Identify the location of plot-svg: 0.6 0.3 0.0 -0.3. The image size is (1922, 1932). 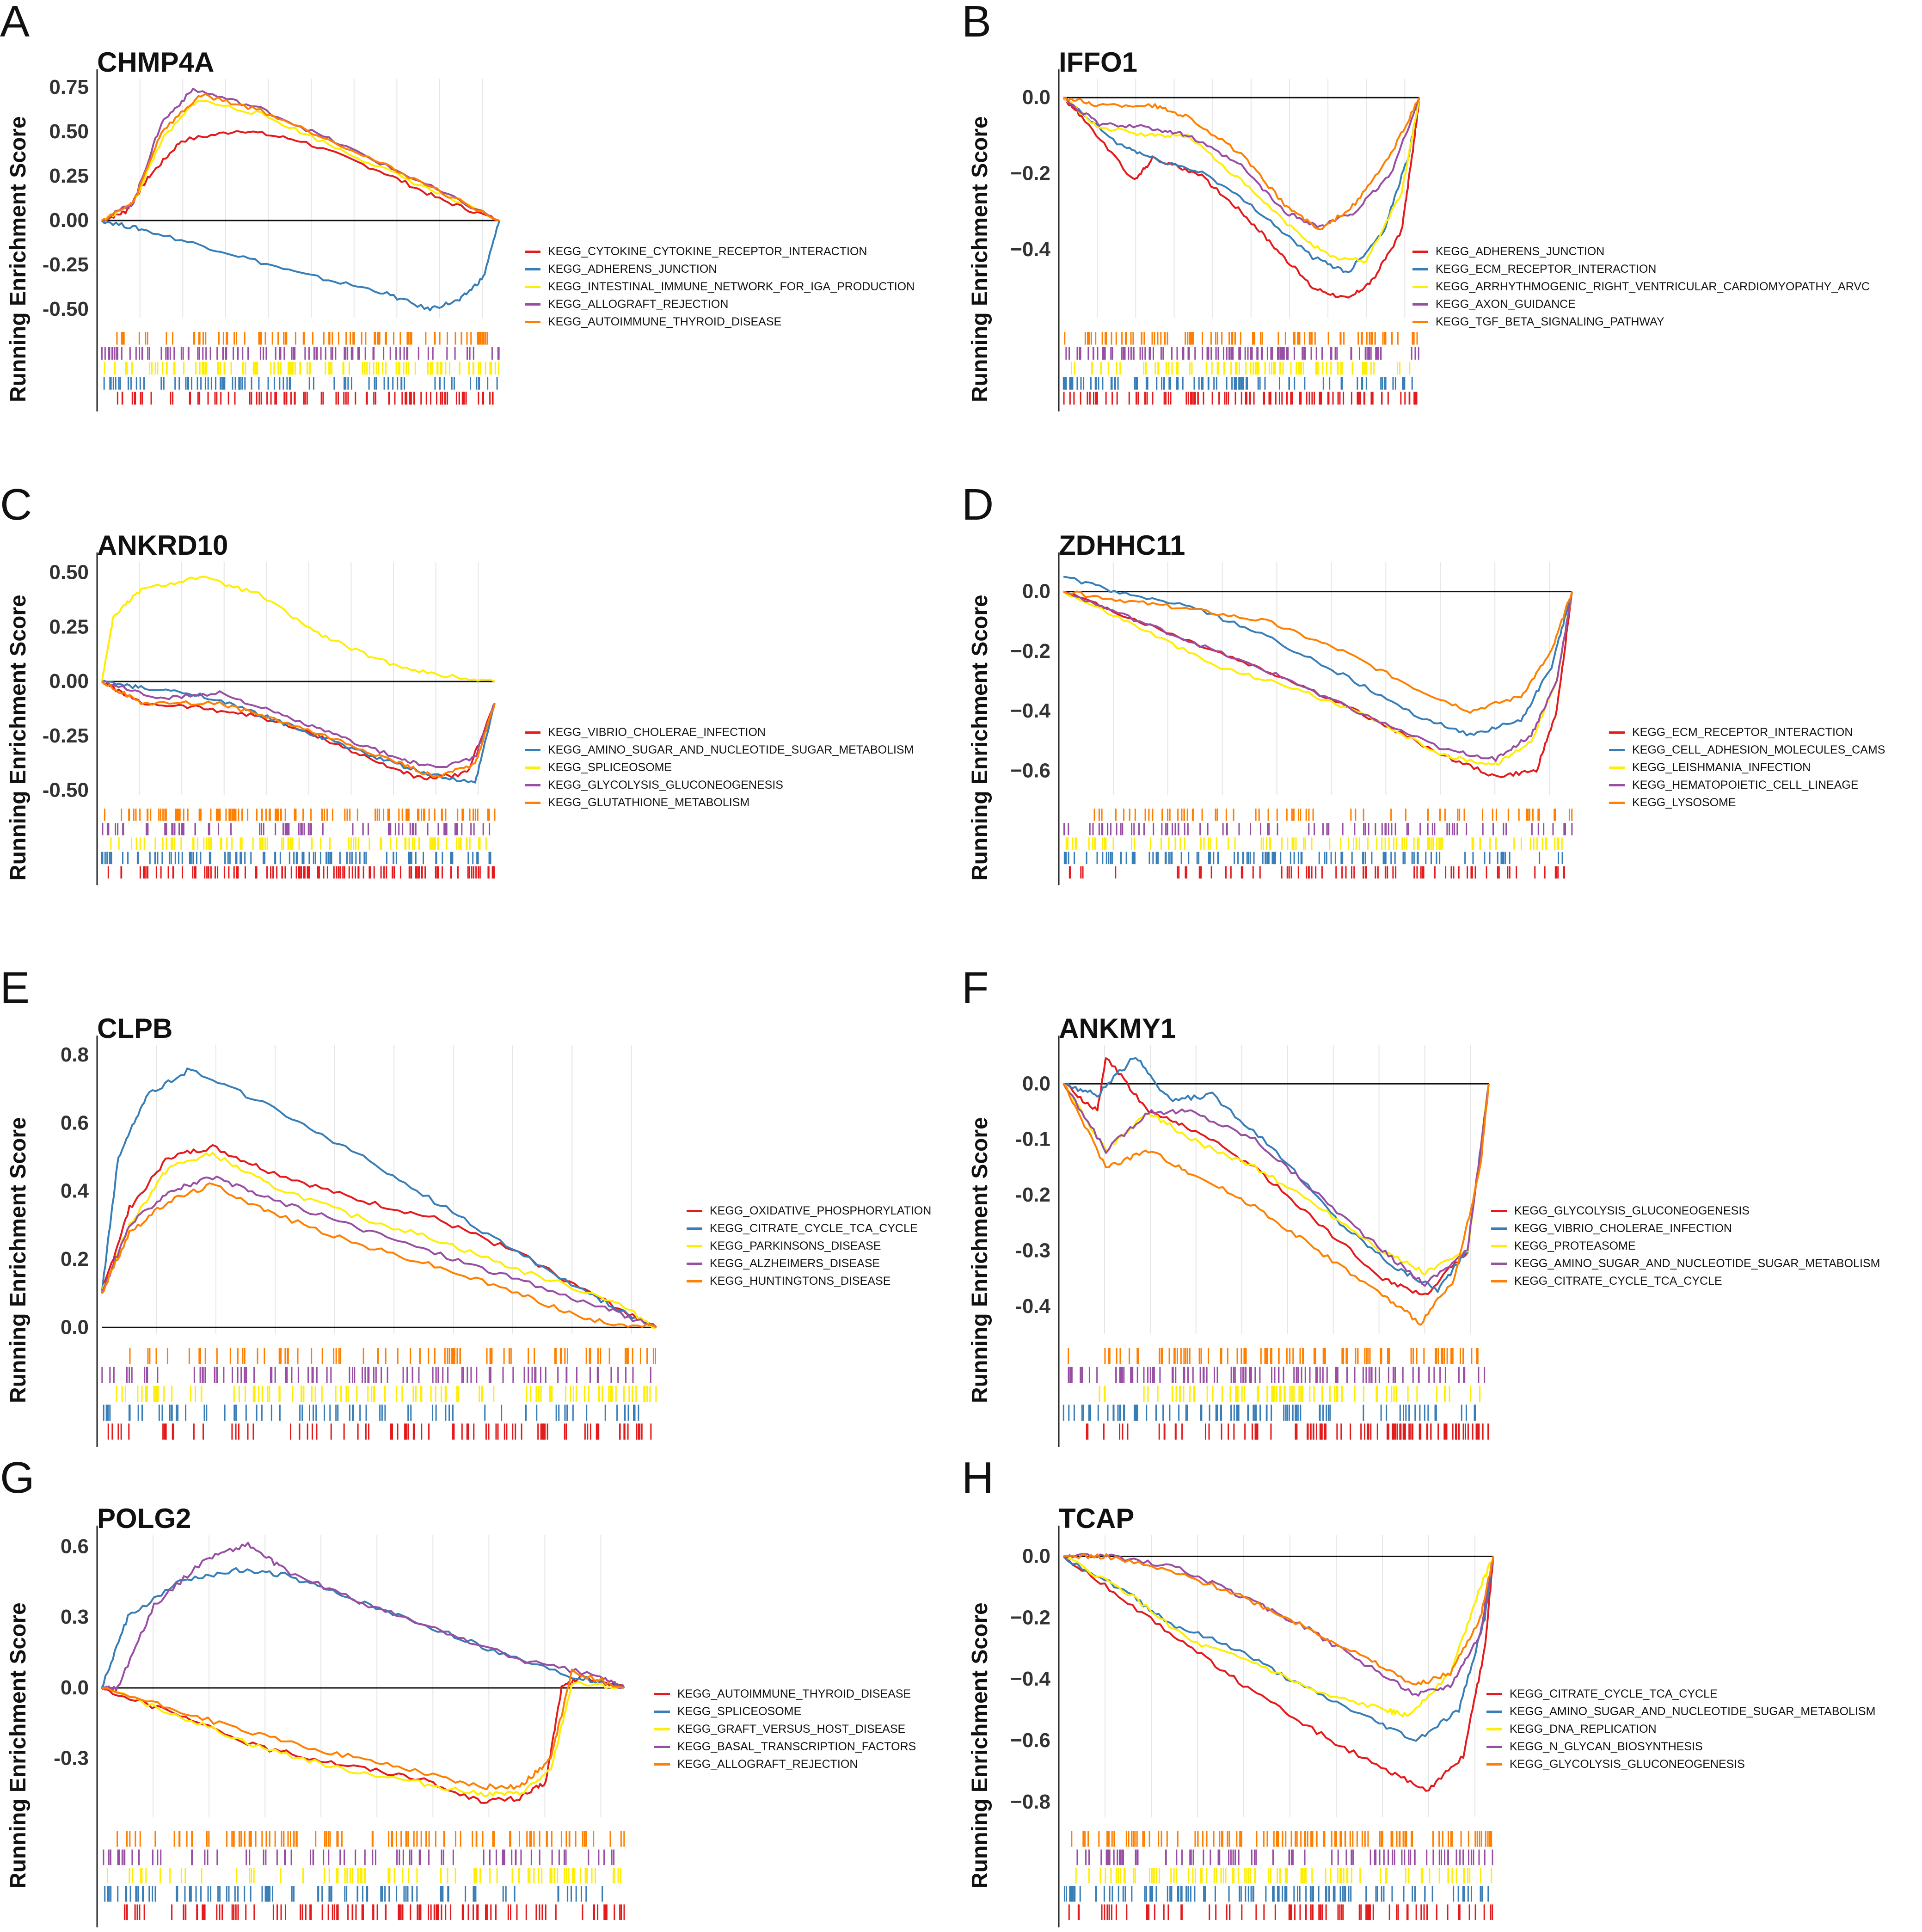
(339, 1726).